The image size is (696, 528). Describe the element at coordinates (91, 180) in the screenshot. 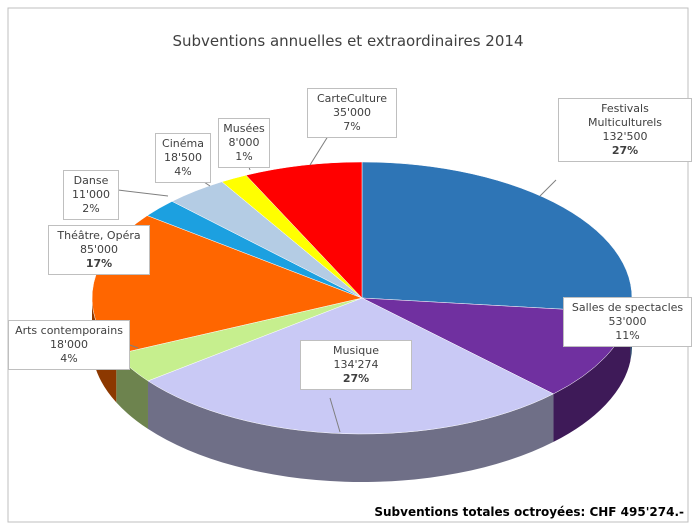

I see `category-label: Danse` at that location.